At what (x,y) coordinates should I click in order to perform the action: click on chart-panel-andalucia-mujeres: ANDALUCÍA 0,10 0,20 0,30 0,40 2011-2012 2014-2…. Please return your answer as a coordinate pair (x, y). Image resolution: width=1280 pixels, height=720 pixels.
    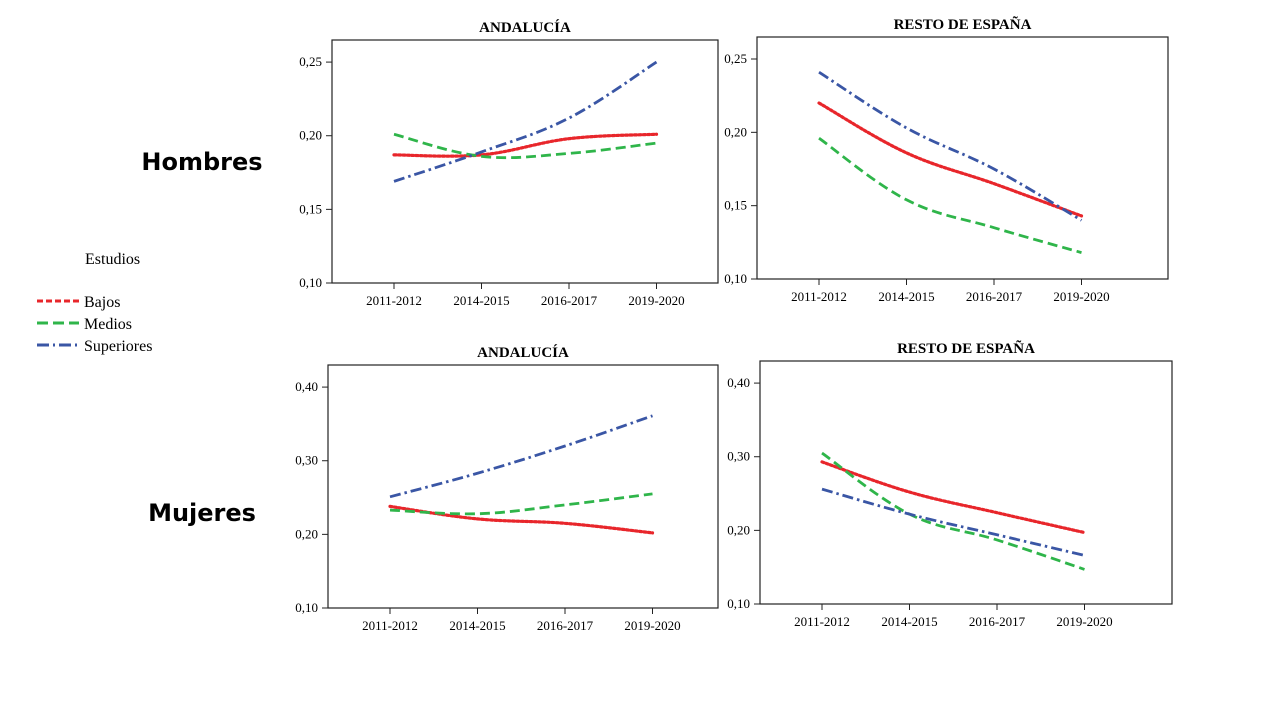
    Looking at the image, I should click on (507, 488).